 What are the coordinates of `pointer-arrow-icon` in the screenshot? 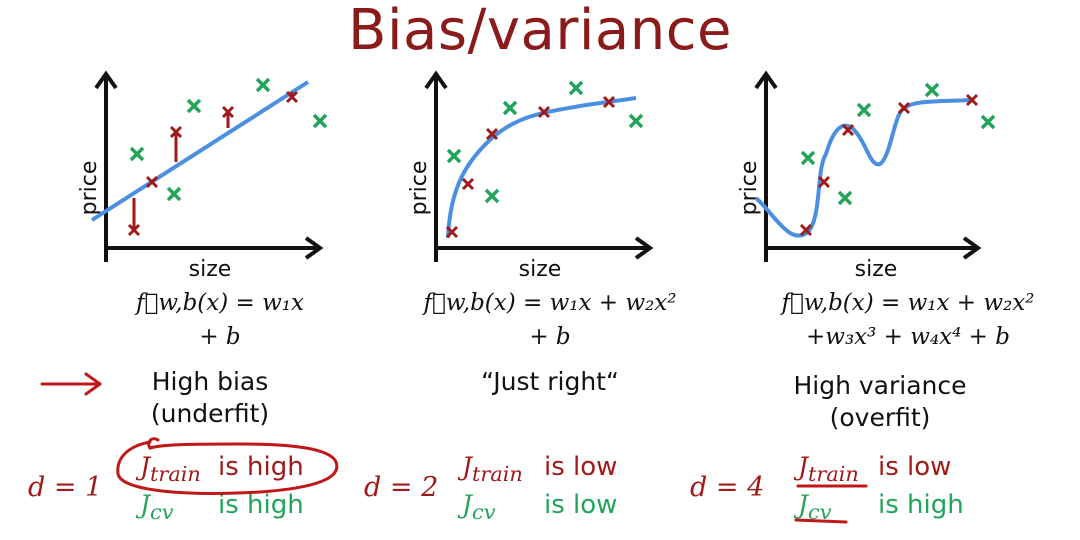 It's located at (71, 384).